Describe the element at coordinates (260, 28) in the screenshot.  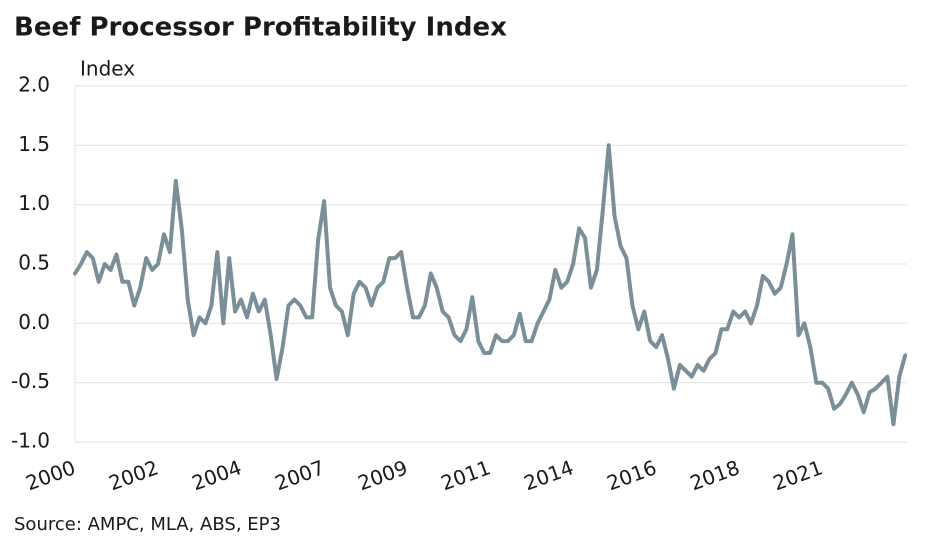
I see `chart-title: Beef Processor Profitability Index` at that location.